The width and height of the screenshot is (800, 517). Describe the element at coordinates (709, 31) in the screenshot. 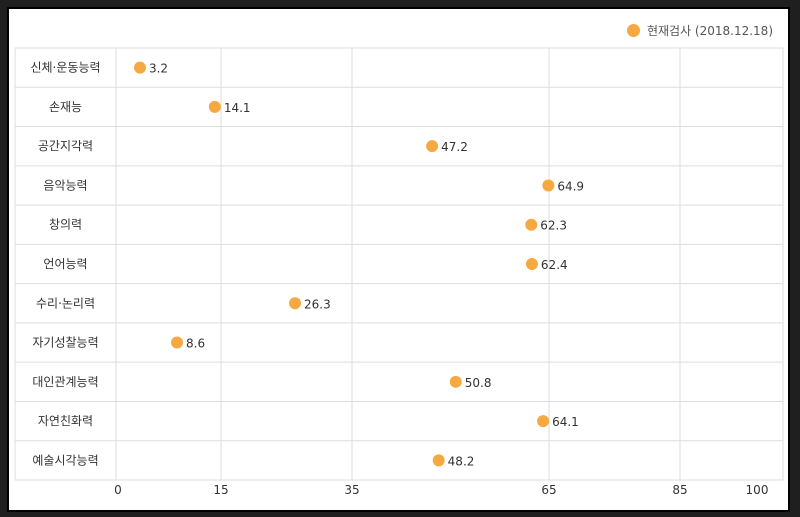

I see `legend-label: 현재검사 (2018.12.18)` at that location.